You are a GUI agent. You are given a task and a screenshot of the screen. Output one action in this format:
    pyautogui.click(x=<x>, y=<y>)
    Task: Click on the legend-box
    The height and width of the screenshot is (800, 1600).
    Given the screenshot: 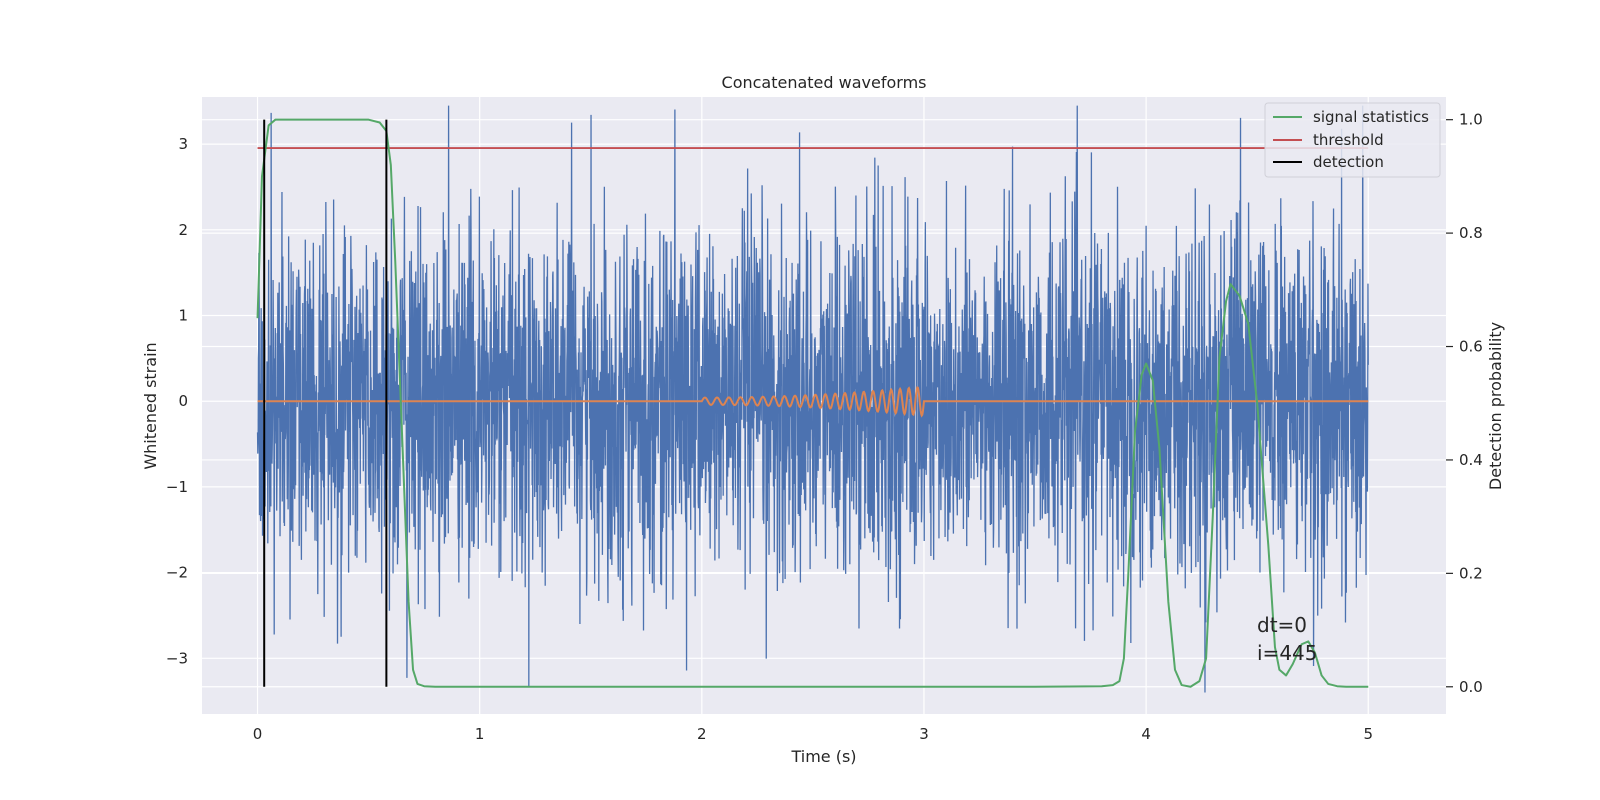 What is the action you would take?
    pyautogui.click(x=1352, y=140)
    